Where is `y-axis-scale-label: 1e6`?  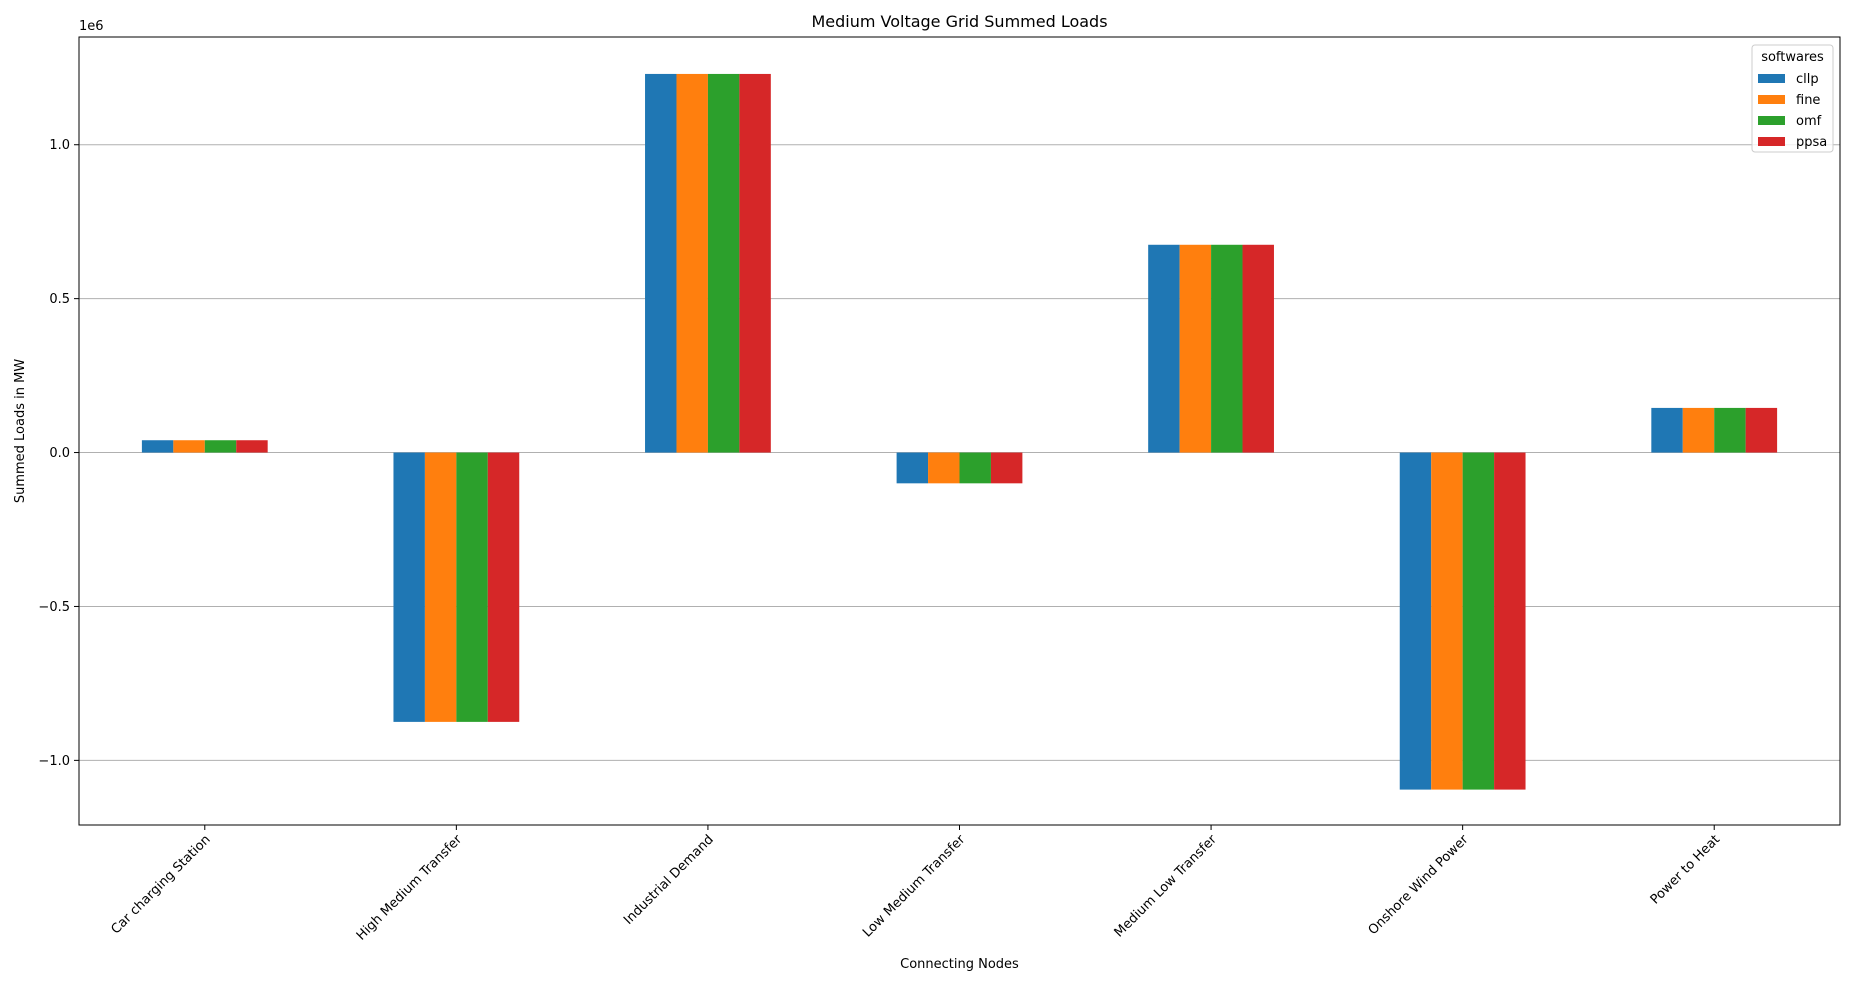 y-axis-scale-label: 1e6 is located at coordinates (91, 26).